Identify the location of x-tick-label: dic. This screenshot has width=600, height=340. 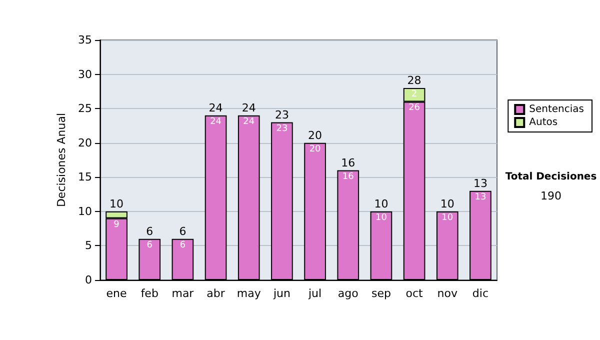
(480, 293).